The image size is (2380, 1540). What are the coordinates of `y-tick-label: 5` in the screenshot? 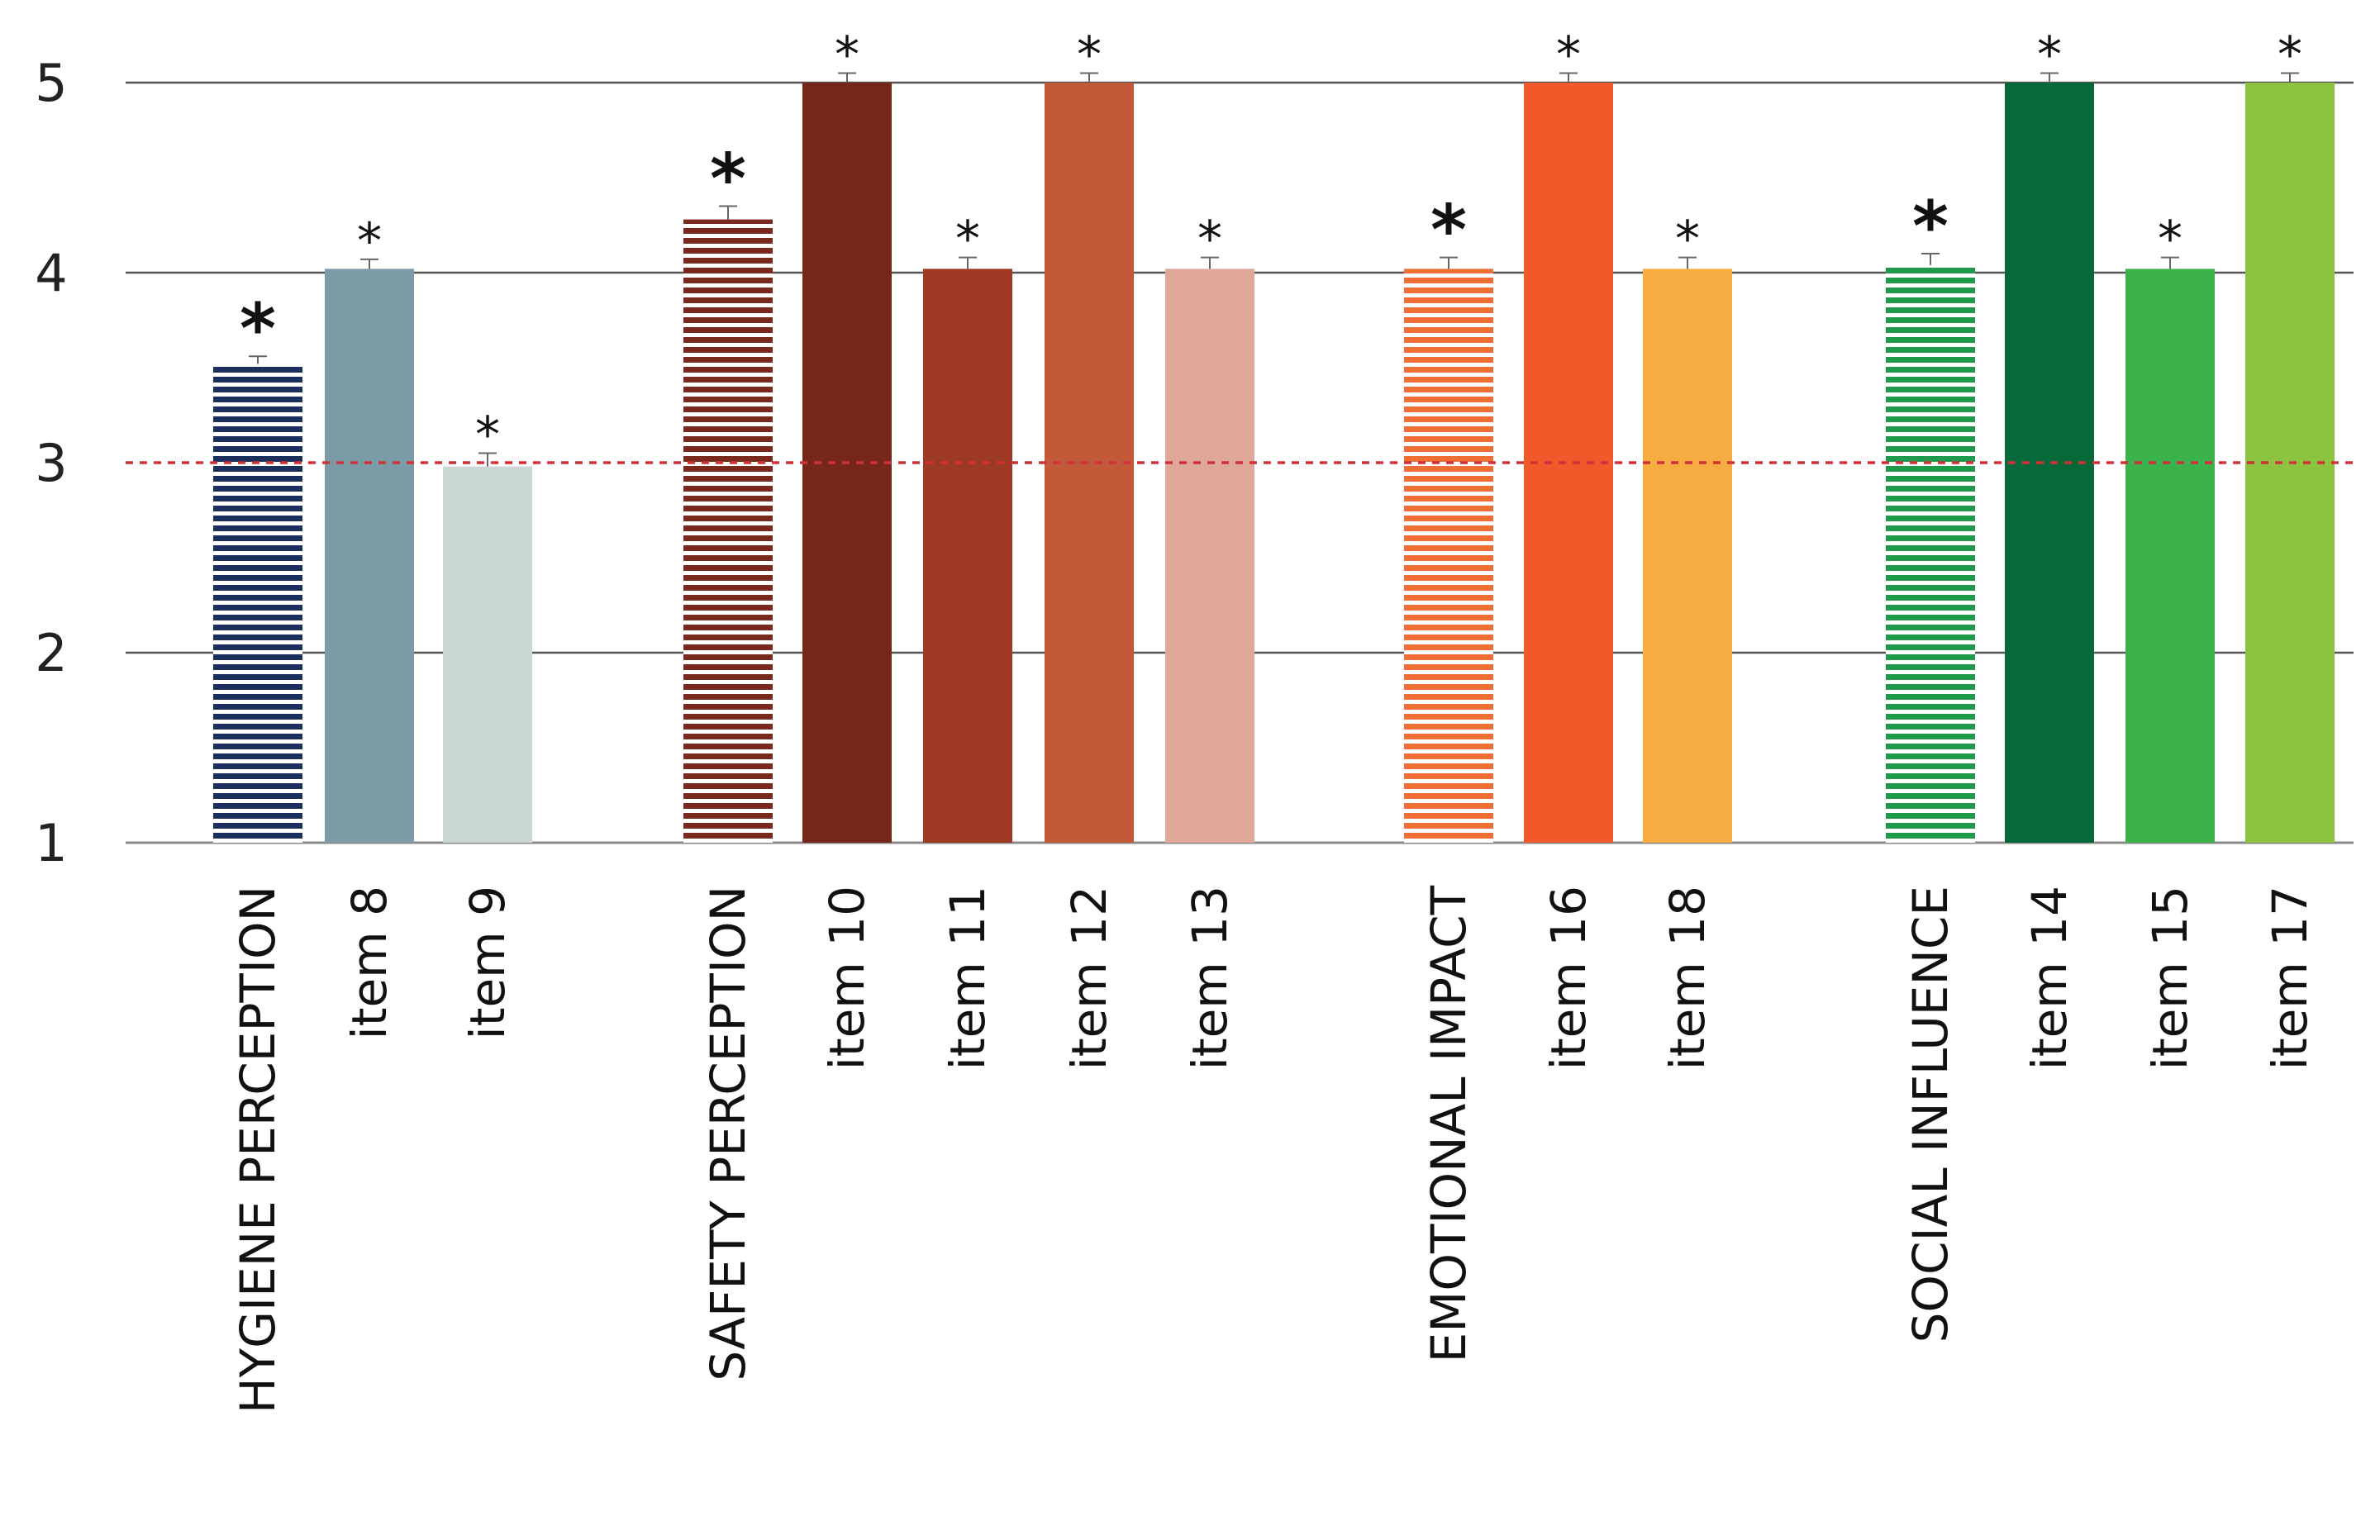 It's located at (51, 83).